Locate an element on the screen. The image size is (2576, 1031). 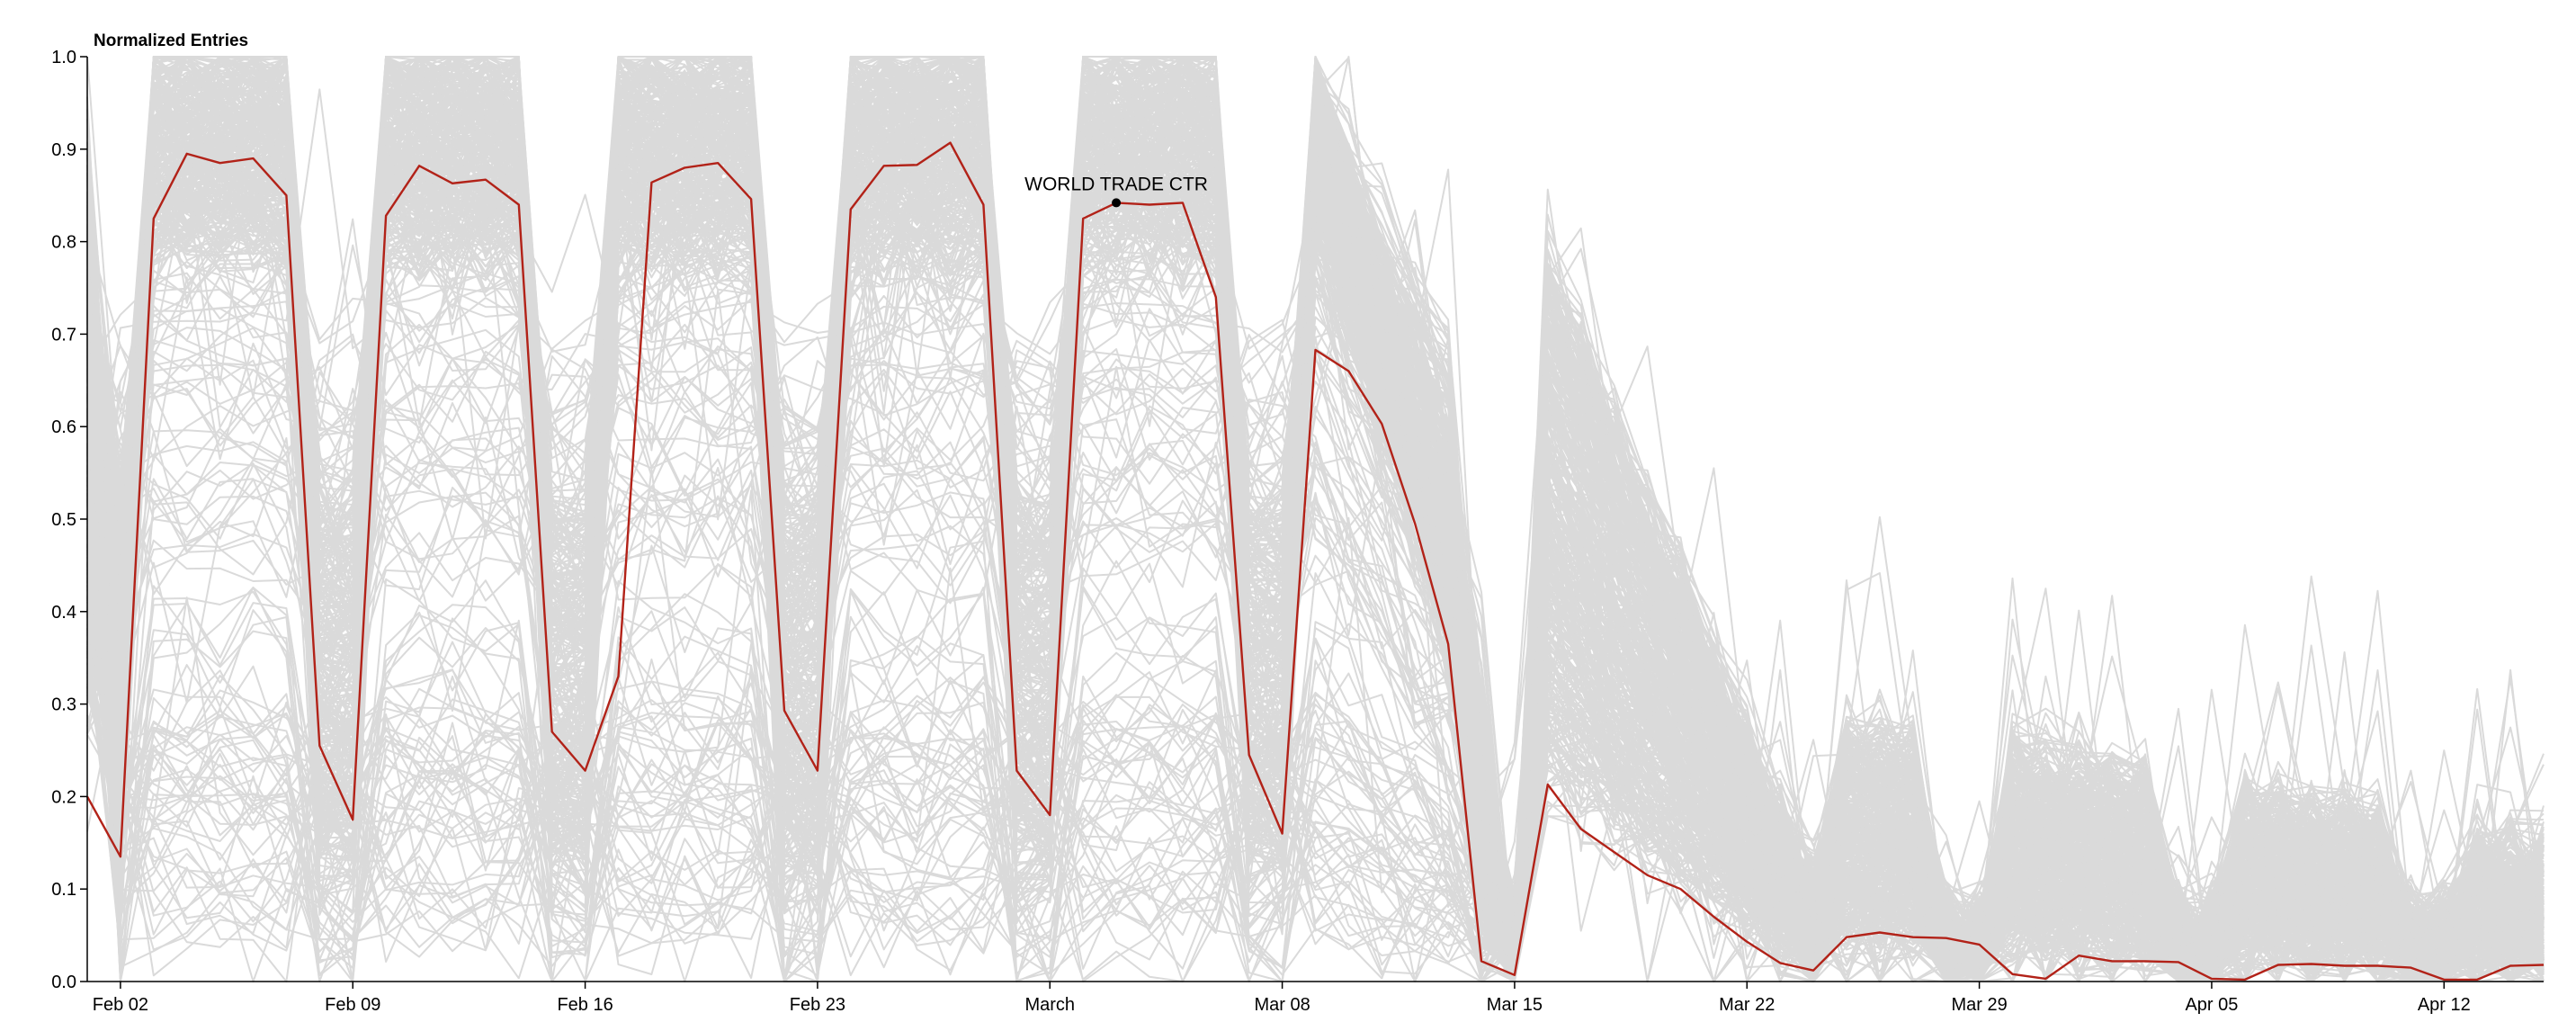
x-tick-label: Apr 12 is located at coordinates (2444, 1005).